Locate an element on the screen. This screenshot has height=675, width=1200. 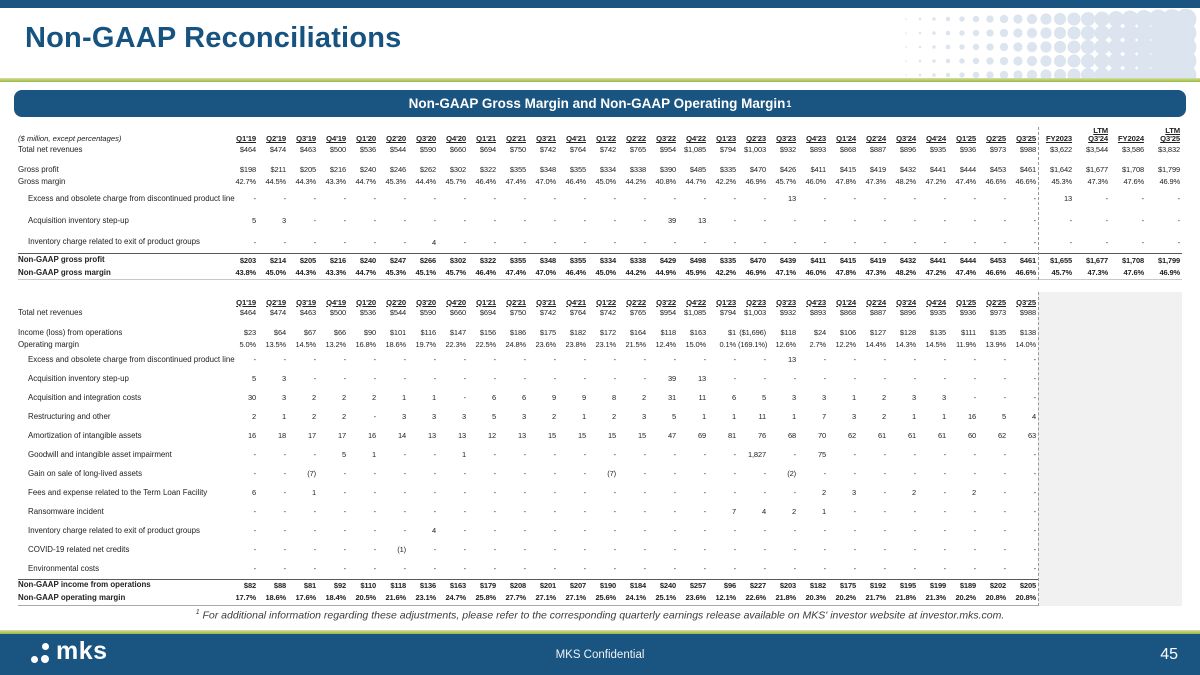
cell: 44.9% is located at coordinates (663, 273).